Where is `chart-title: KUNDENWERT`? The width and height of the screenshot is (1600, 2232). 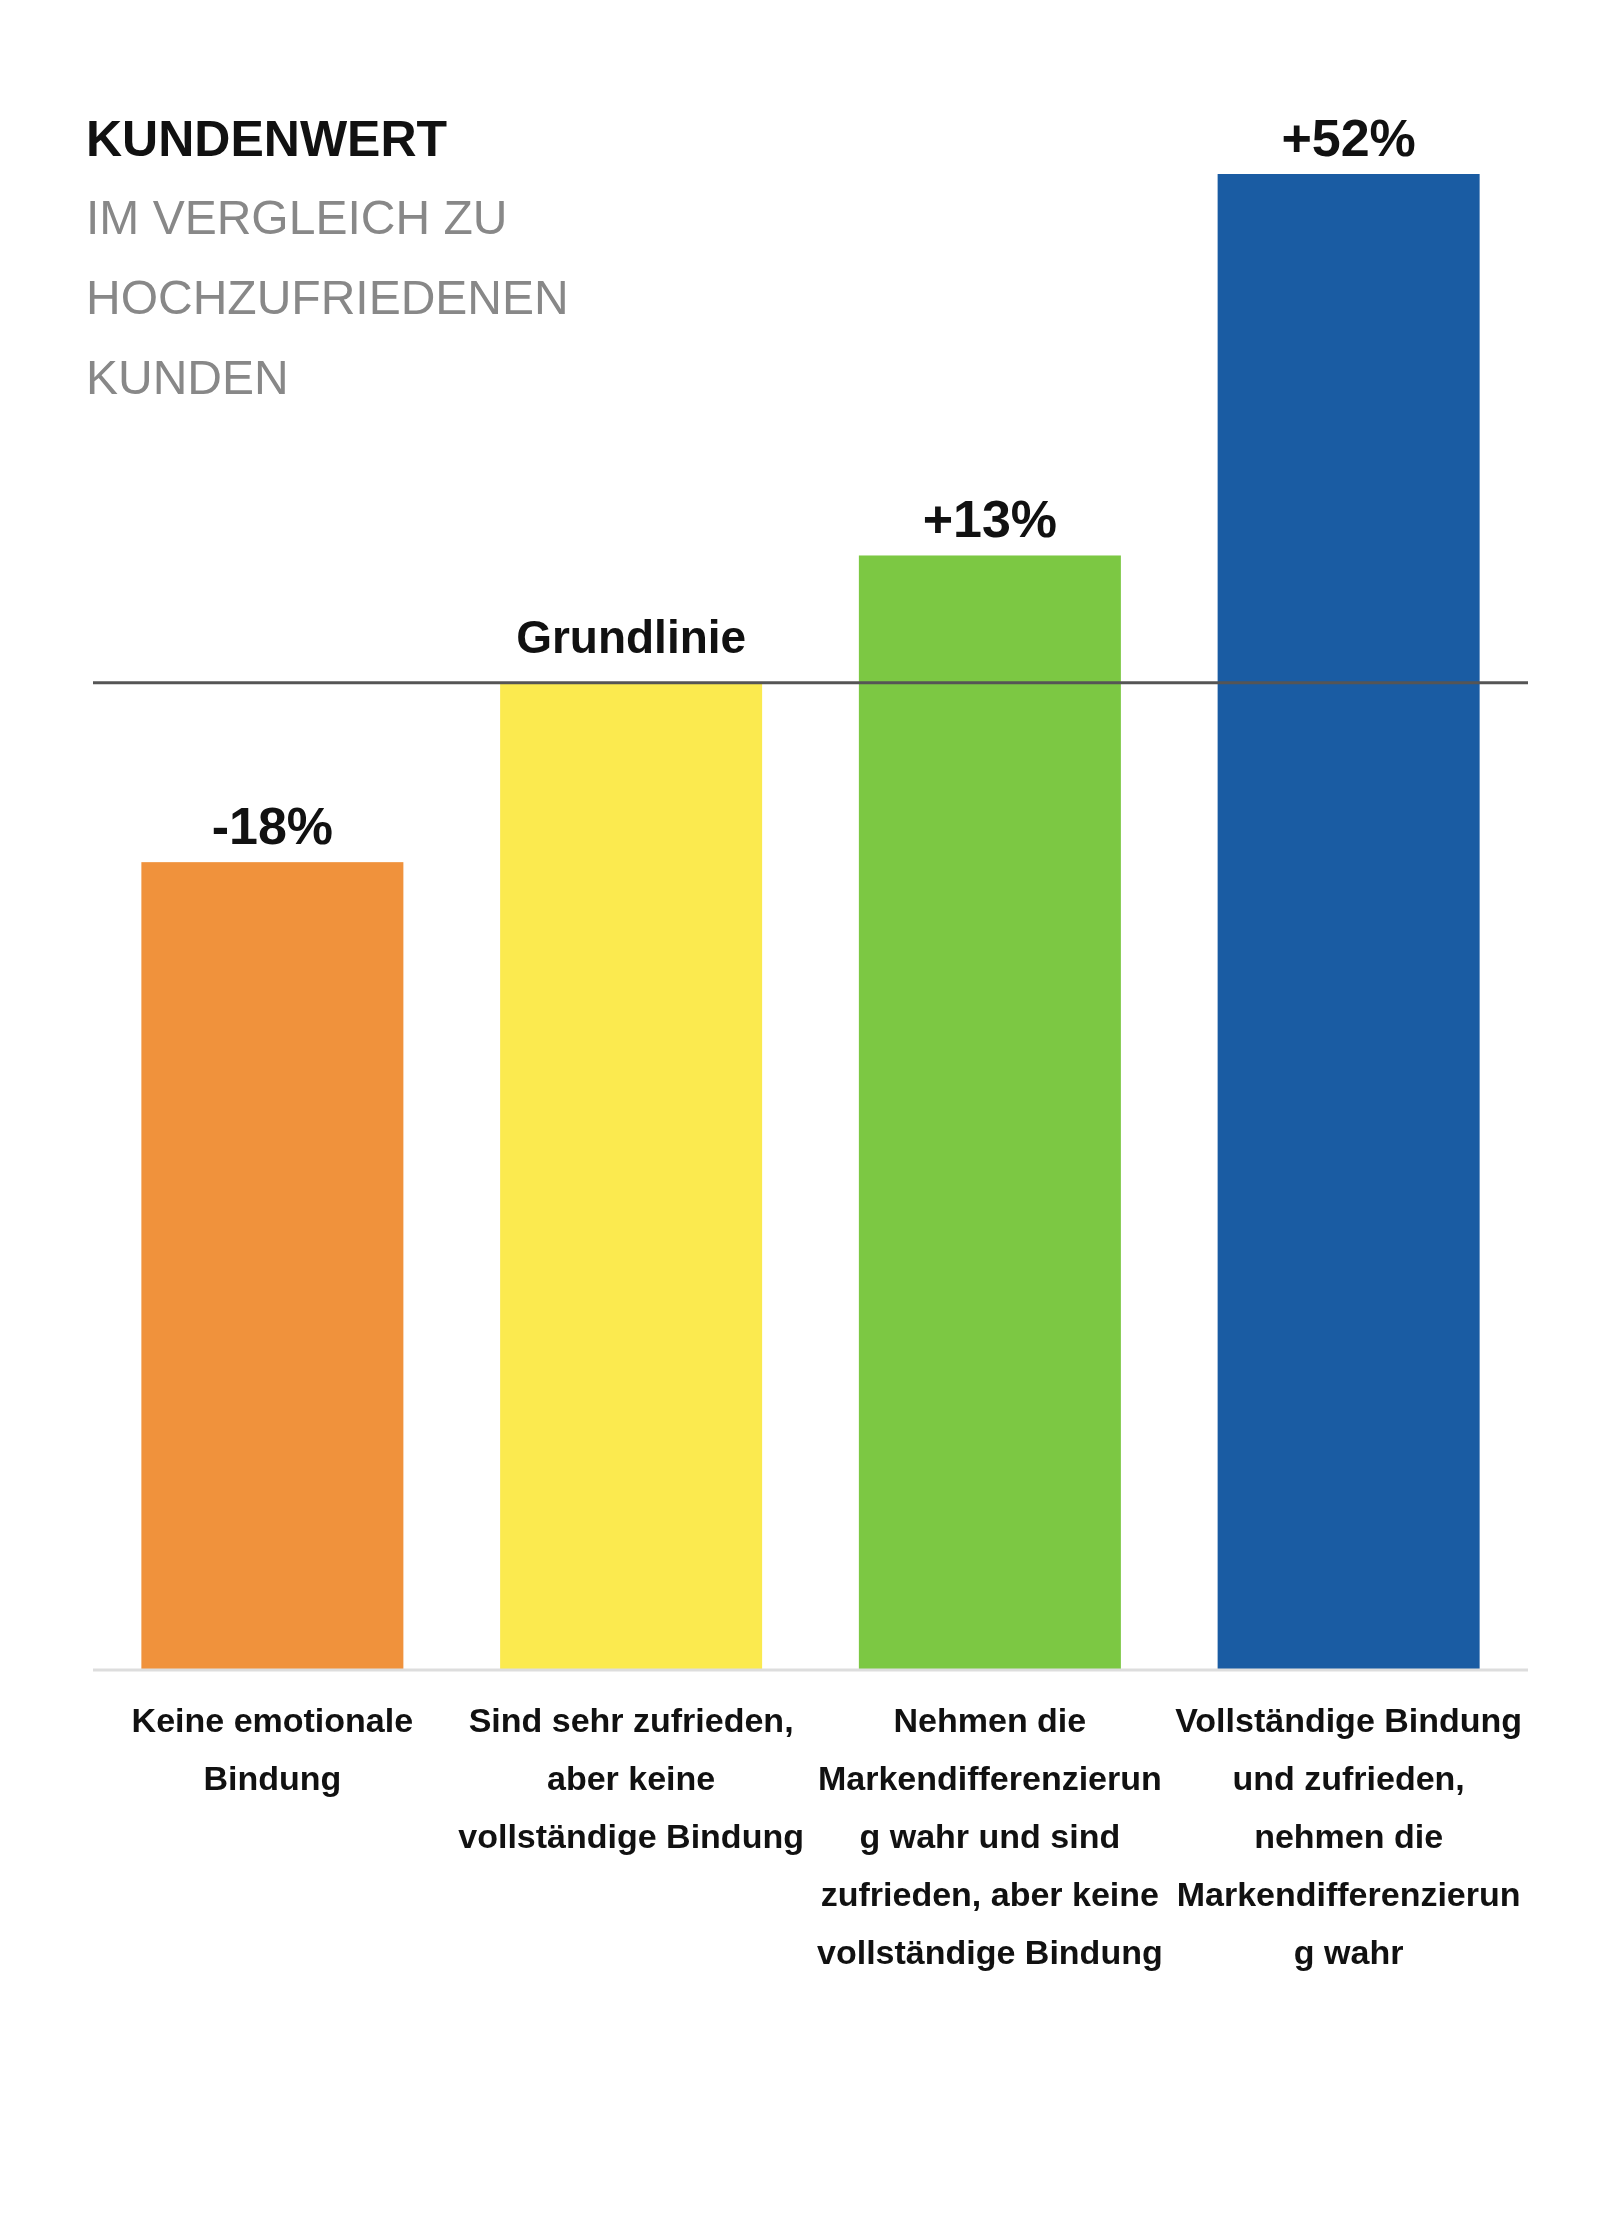 chart-title: KUNDENWERT is located at coordinates (267, 139).